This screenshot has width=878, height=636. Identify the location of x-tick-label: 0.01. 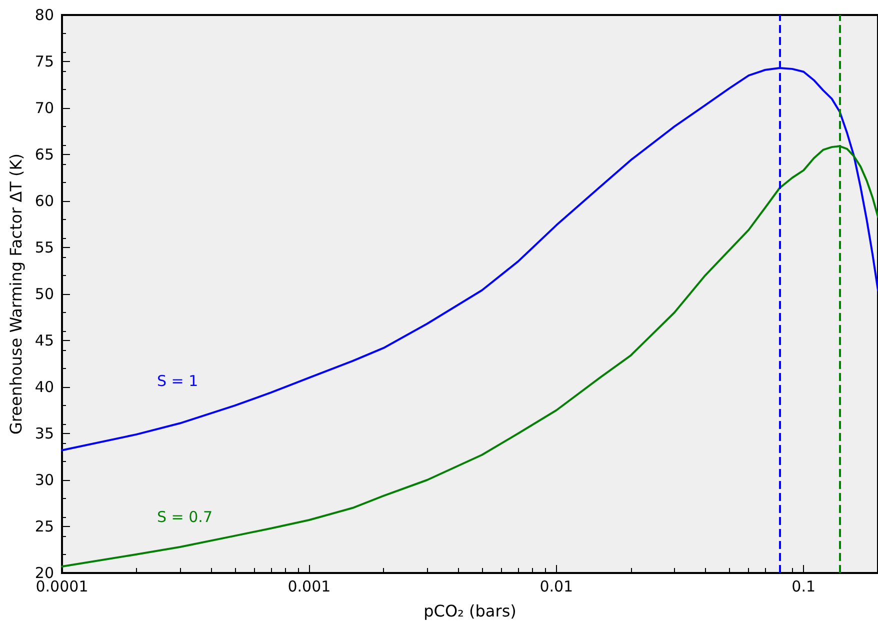
(557, 587).